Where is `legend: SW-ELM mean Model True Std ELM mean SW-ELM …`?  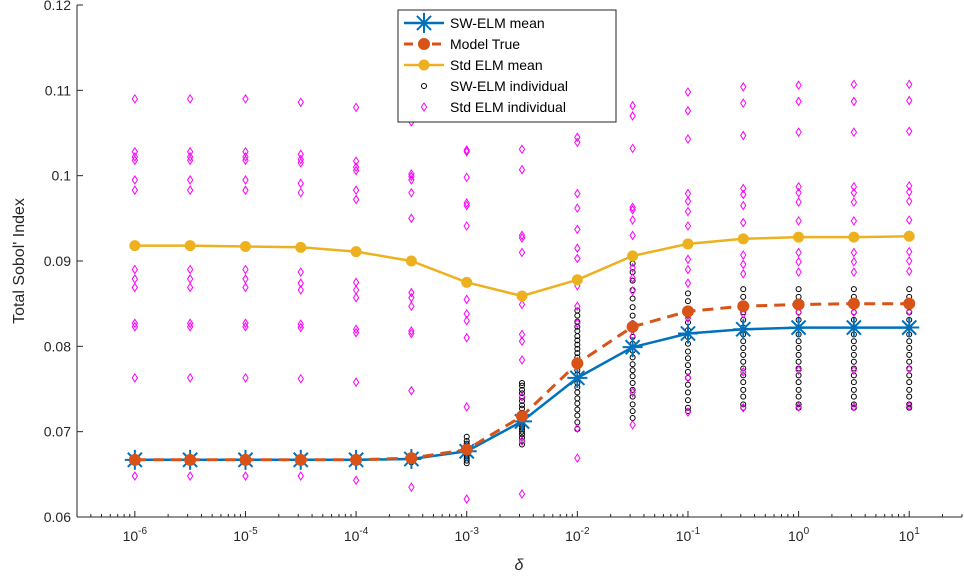 legend: SW-ELM mean Model True Std ELM mean SW-ELM … is located at coordinates (507, 66).